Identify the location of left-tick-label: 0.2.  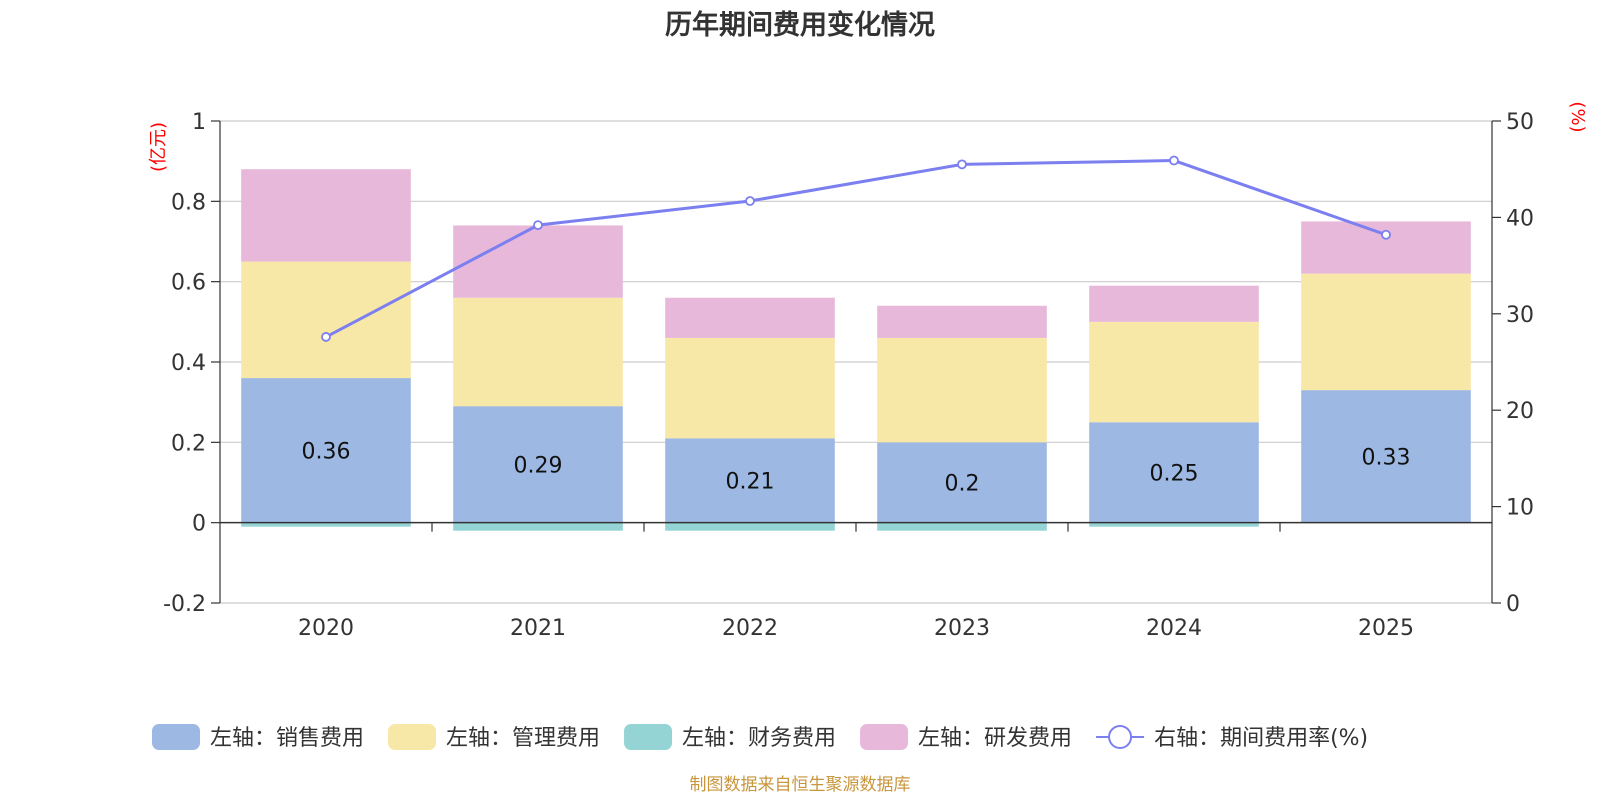
(188, 443).